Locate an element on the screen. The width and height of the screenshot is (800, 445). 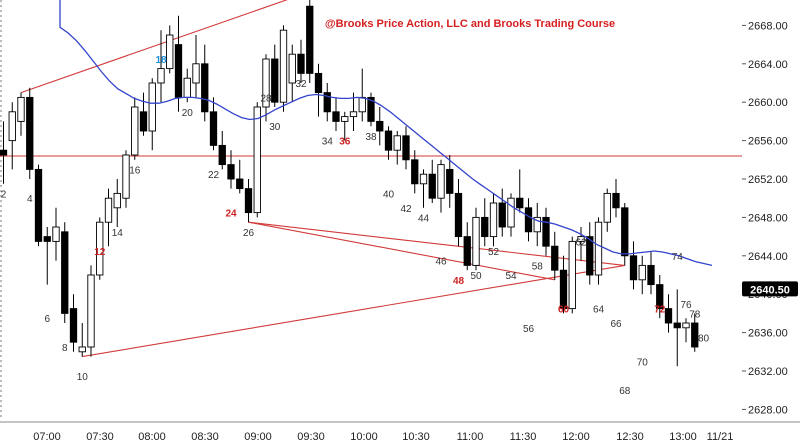
last-price-box is located at coordinates (770, 289).